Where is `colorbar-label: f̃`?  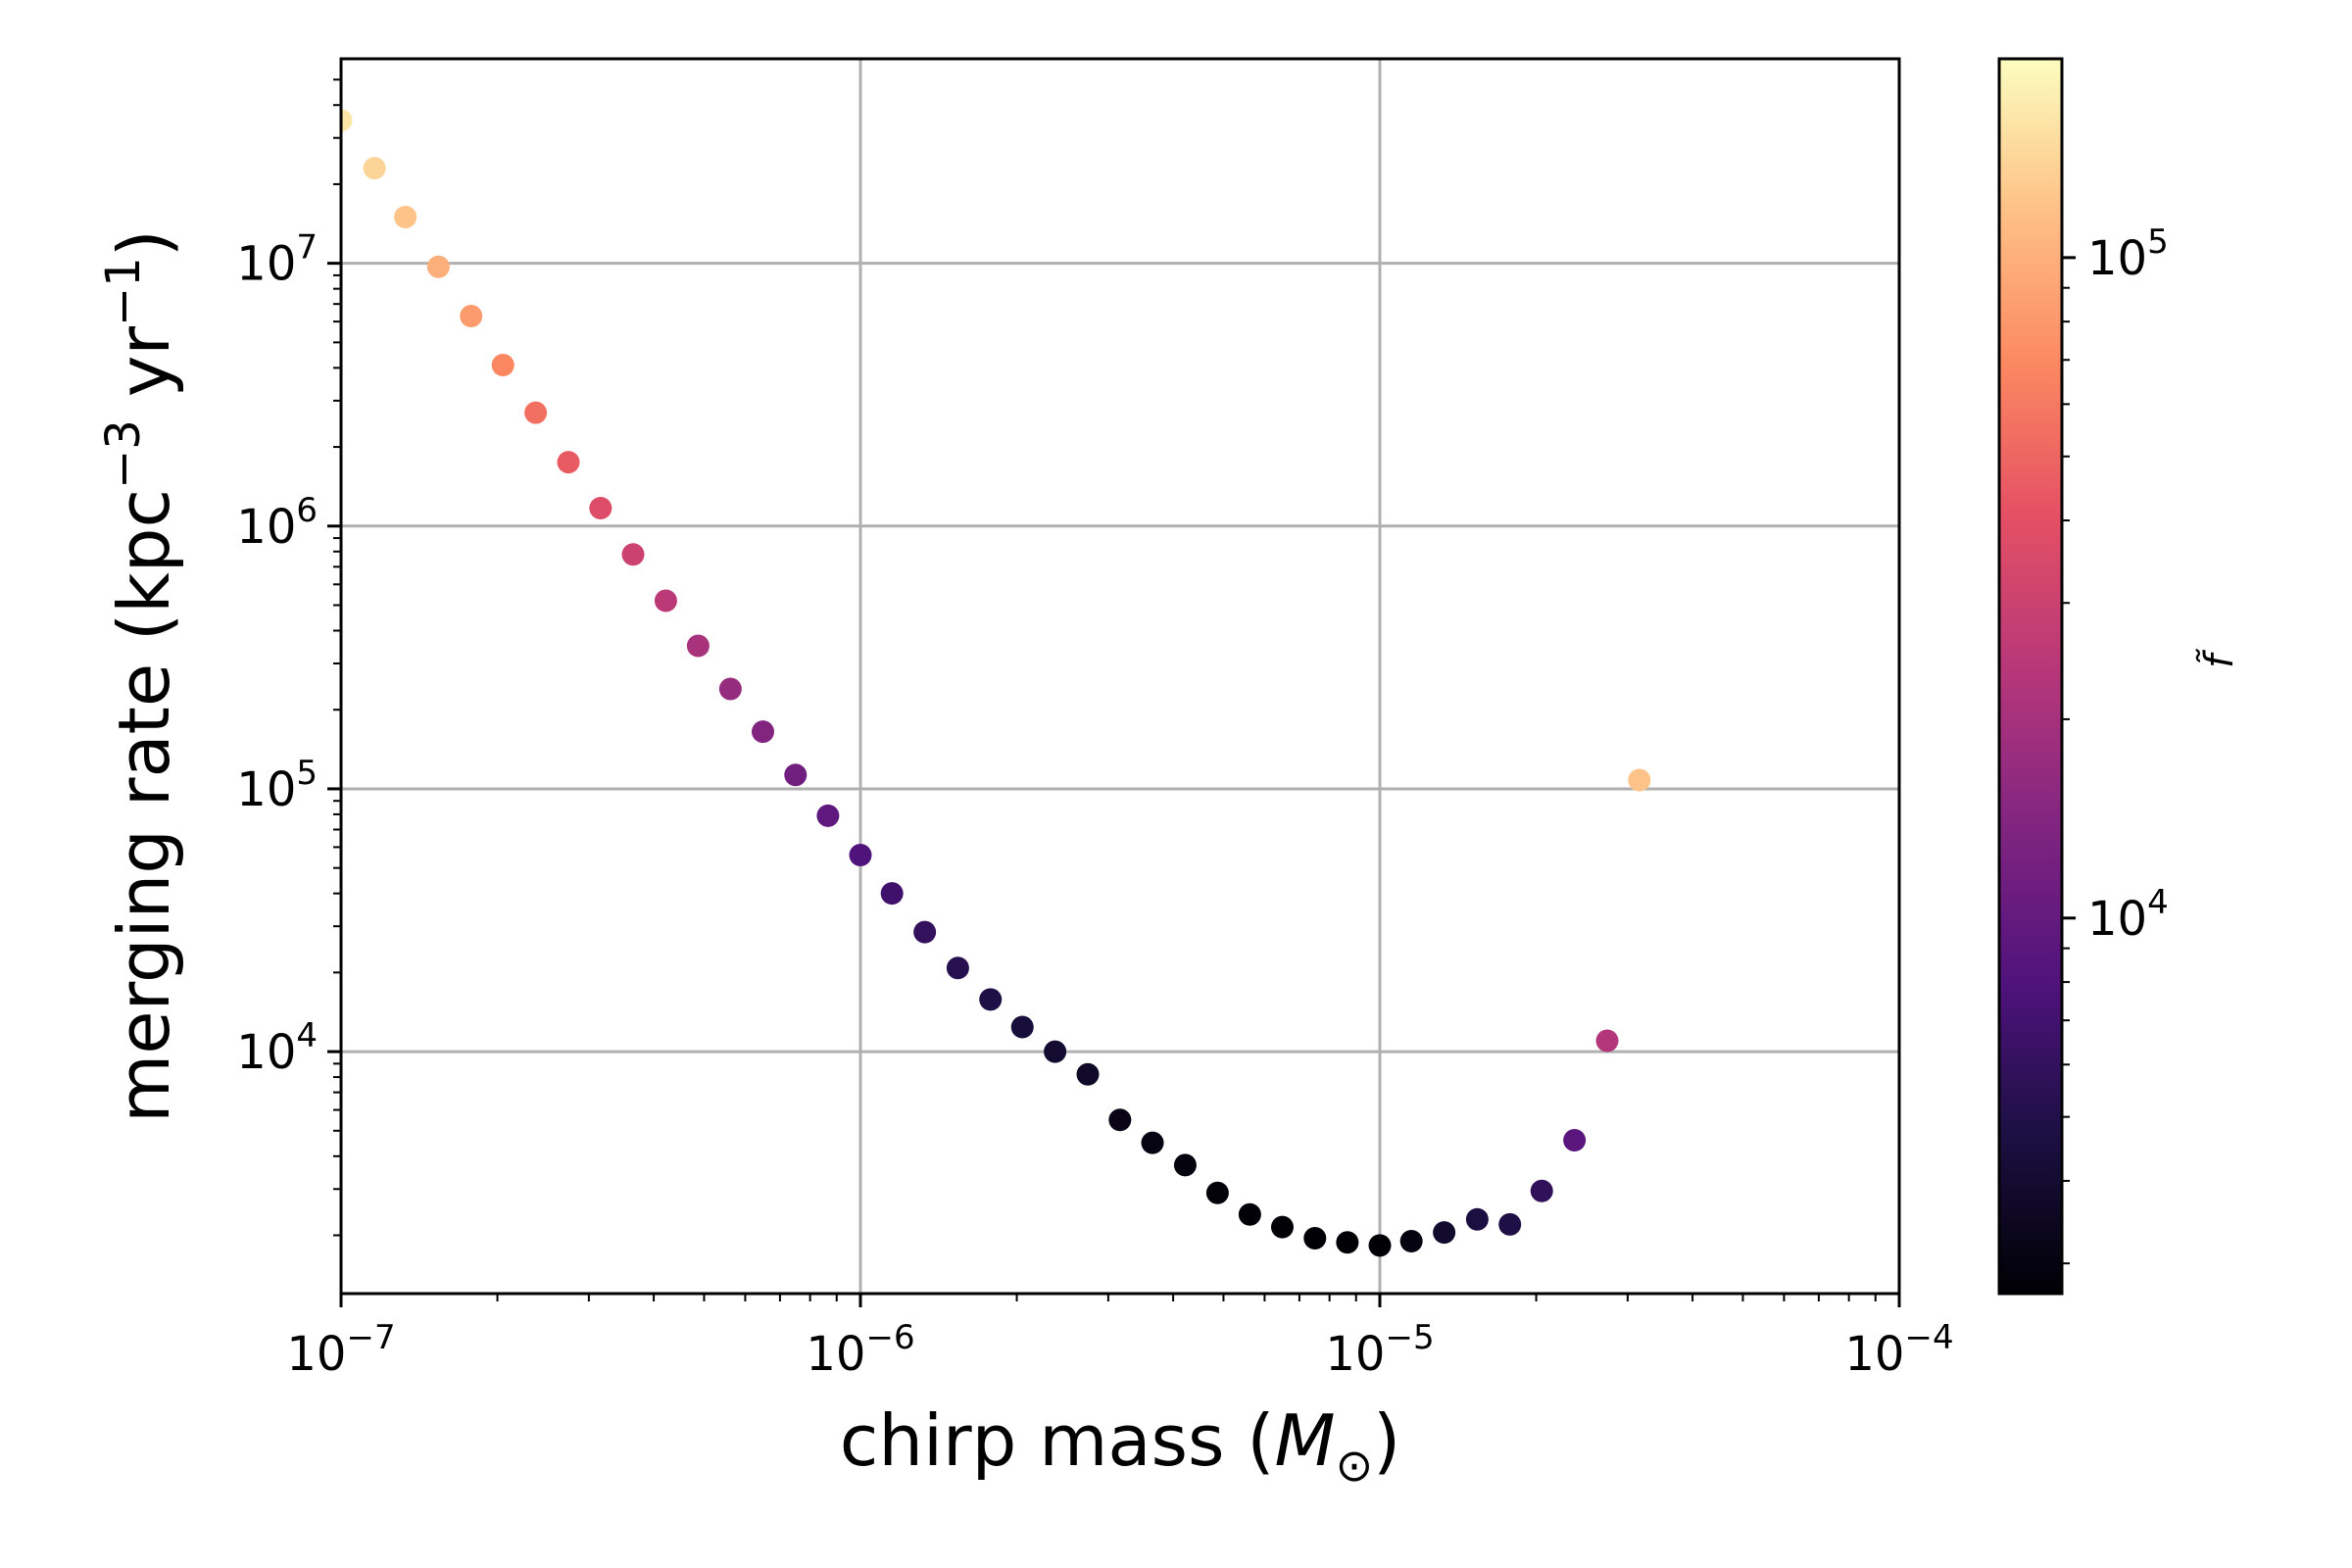
colorbar-label: f̃ is located at coordinates (2218, 658).